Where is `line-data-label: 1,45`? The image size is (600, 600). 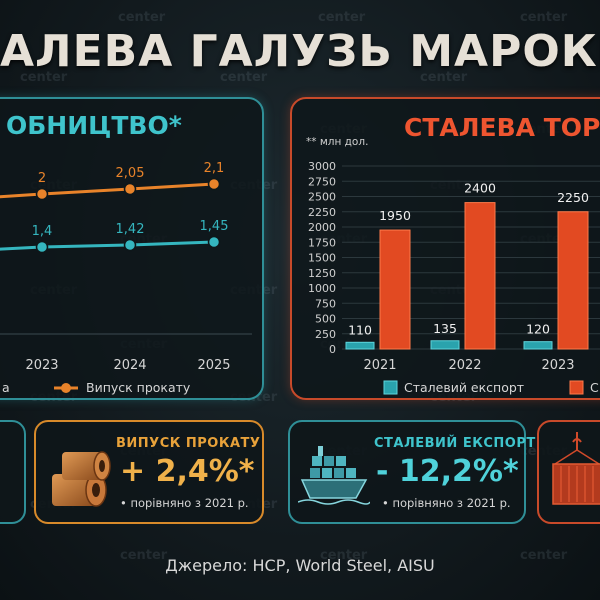 line-data-label: 1,45 is located at coordinates (214, 226).